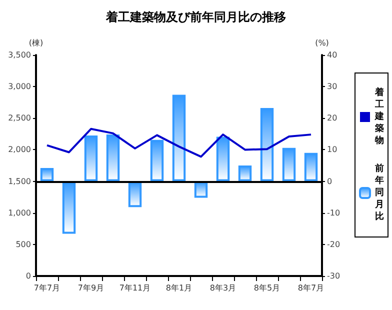  Describe the element at coordinates (28, 276) in the screenshot. I see `y-tick-label: 0` at that location.